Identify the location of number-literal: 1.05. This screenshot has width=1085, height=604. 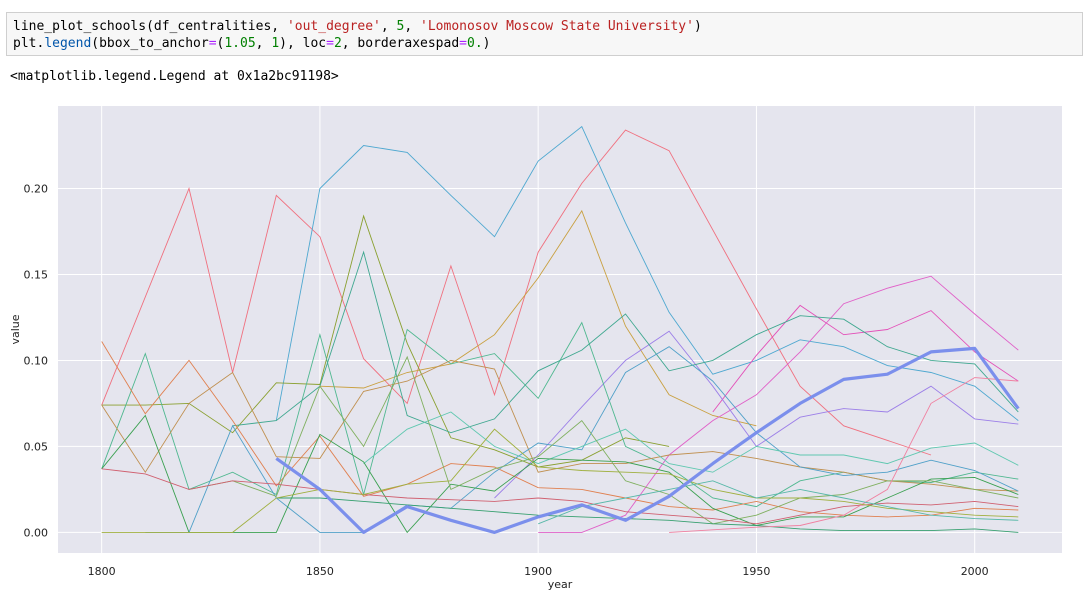
(240, 43).